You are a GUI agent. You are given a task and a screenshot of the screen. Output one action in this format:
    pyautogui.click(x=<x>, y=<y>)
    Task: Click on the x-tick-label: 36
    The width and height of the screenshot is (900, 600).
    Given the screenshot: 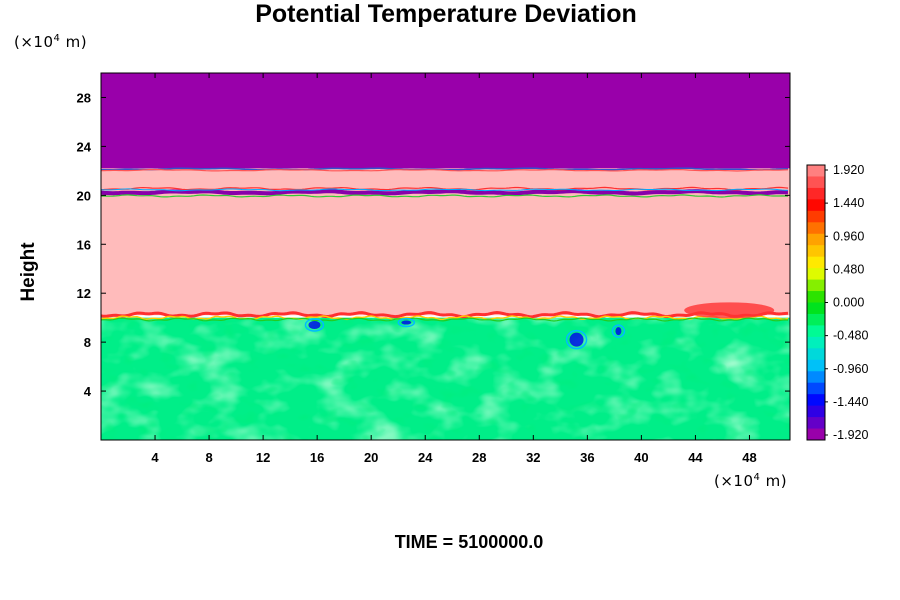 What is the action you would take?
    pyautogui.click(x=587, y=457)
    